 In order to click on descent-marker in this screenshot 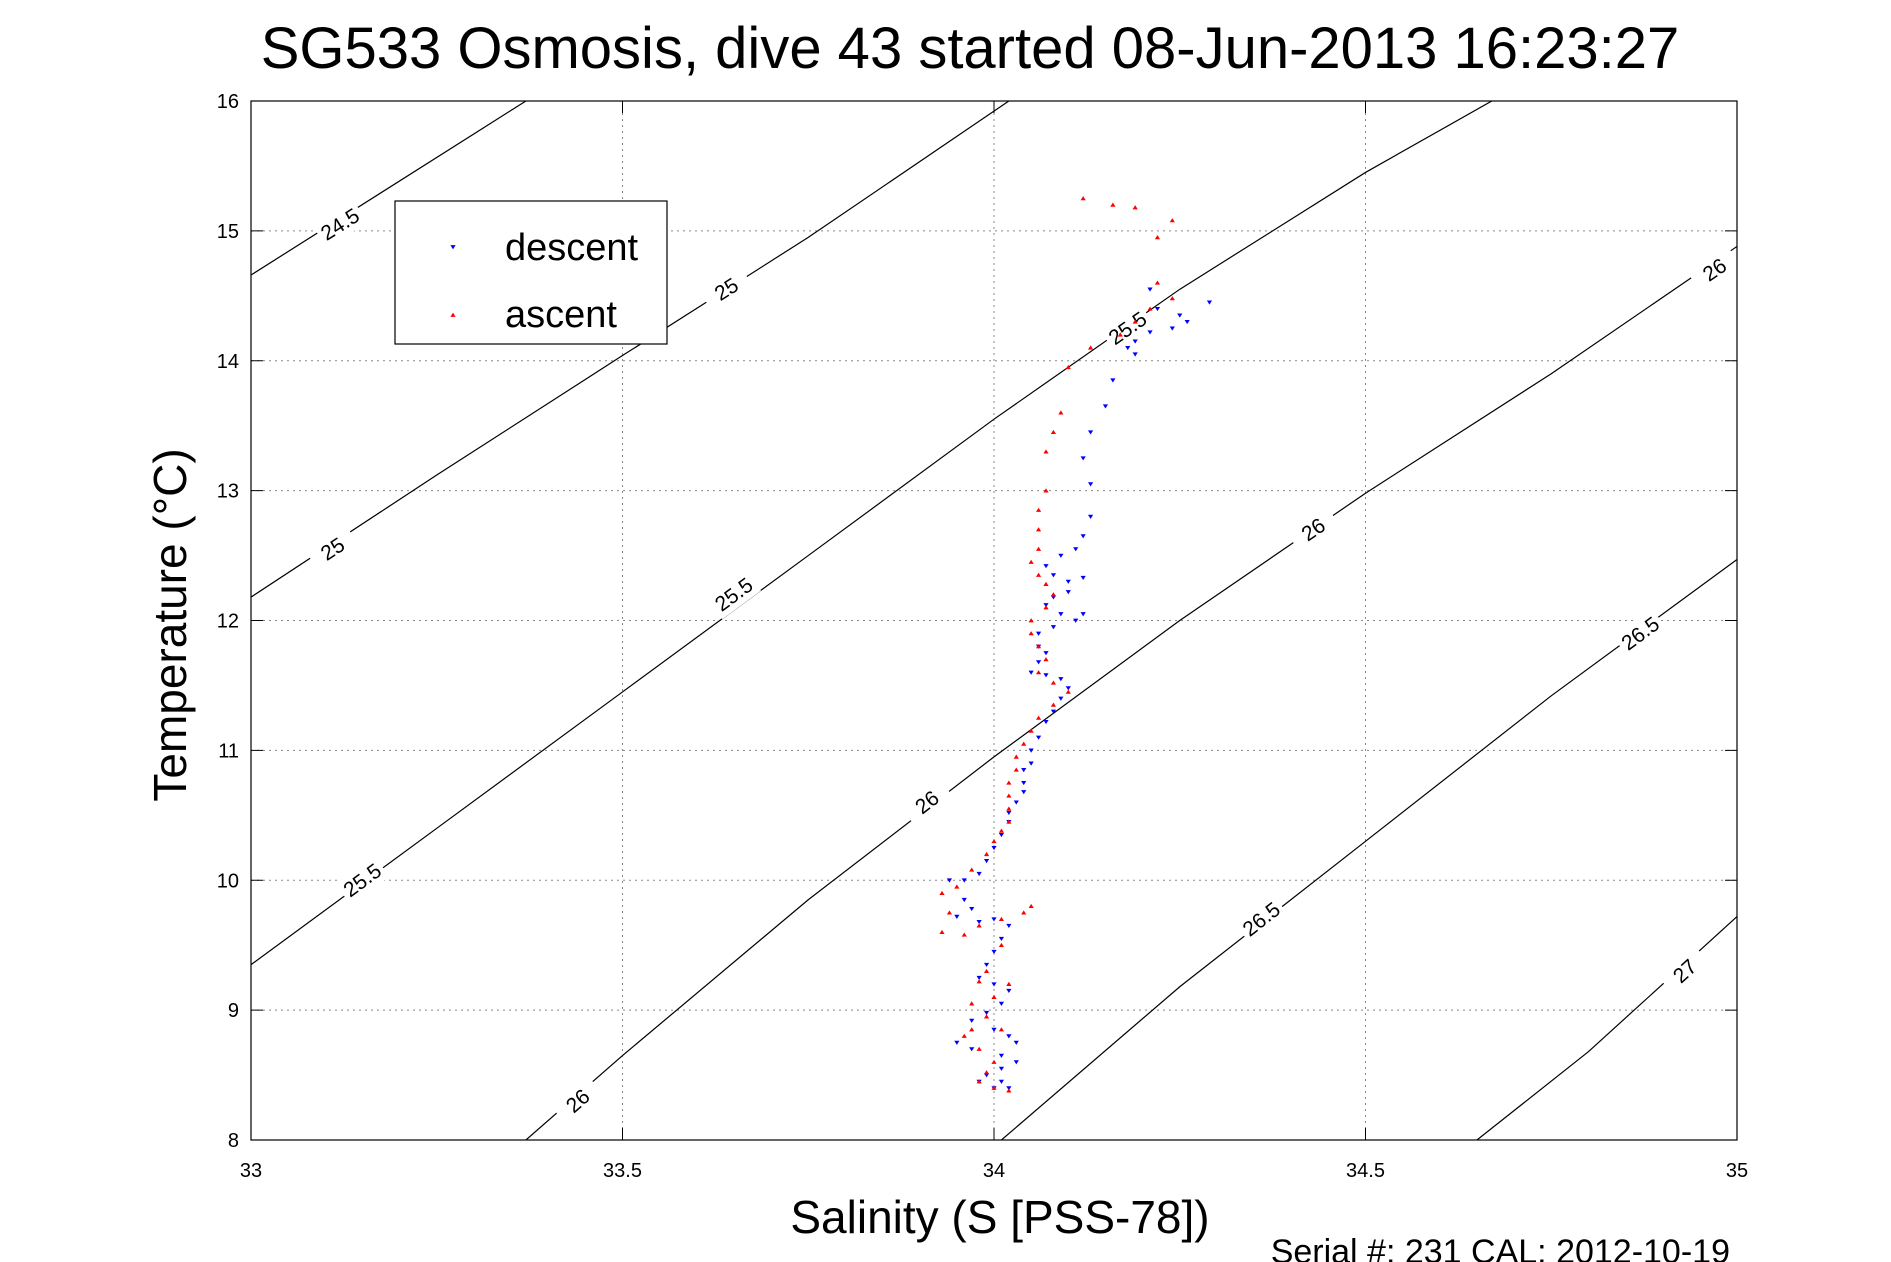, I will do `click(453, 247)`.